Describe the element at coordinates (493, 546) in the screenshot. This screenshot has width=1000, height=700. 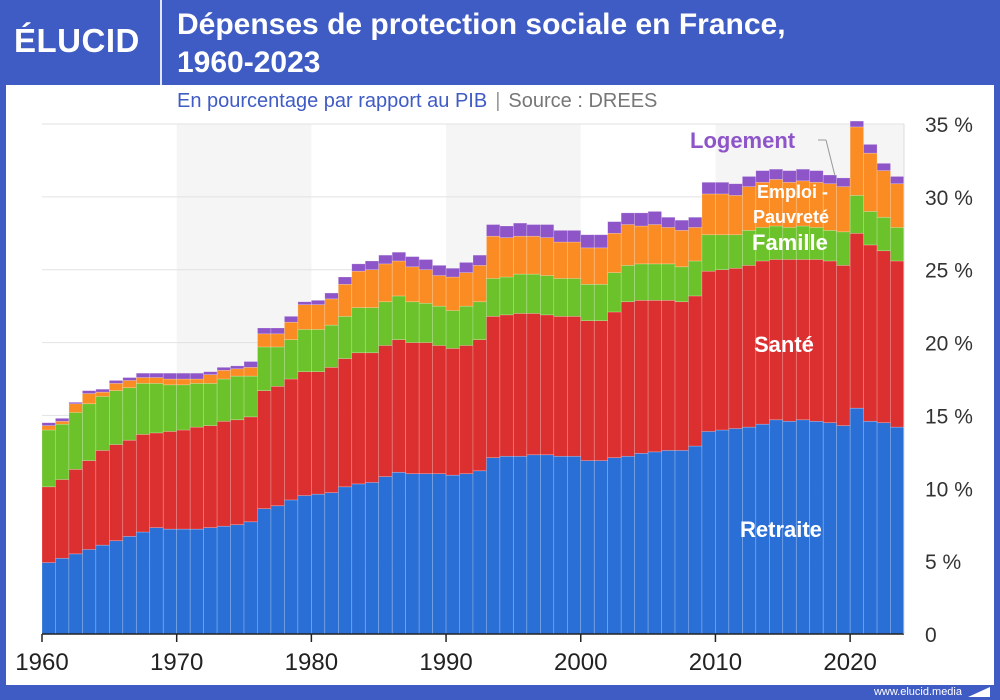
I see `bar-segment-retraite-1993` at that location.